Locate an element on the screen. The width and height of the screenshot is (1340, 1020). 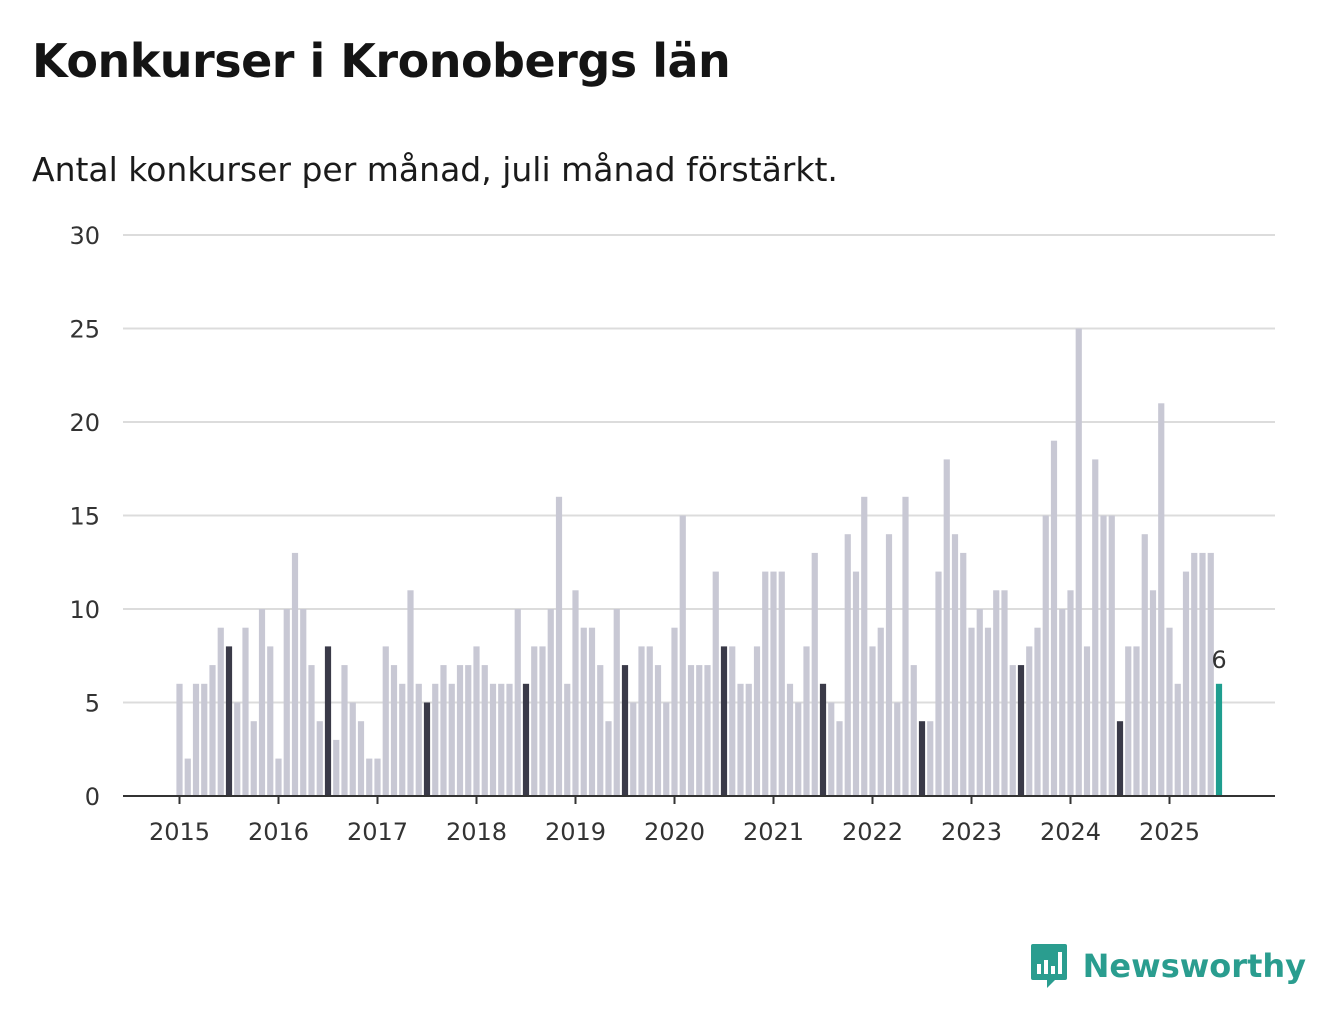
y-tick-label: 5 is located at coordinates (92, 704).